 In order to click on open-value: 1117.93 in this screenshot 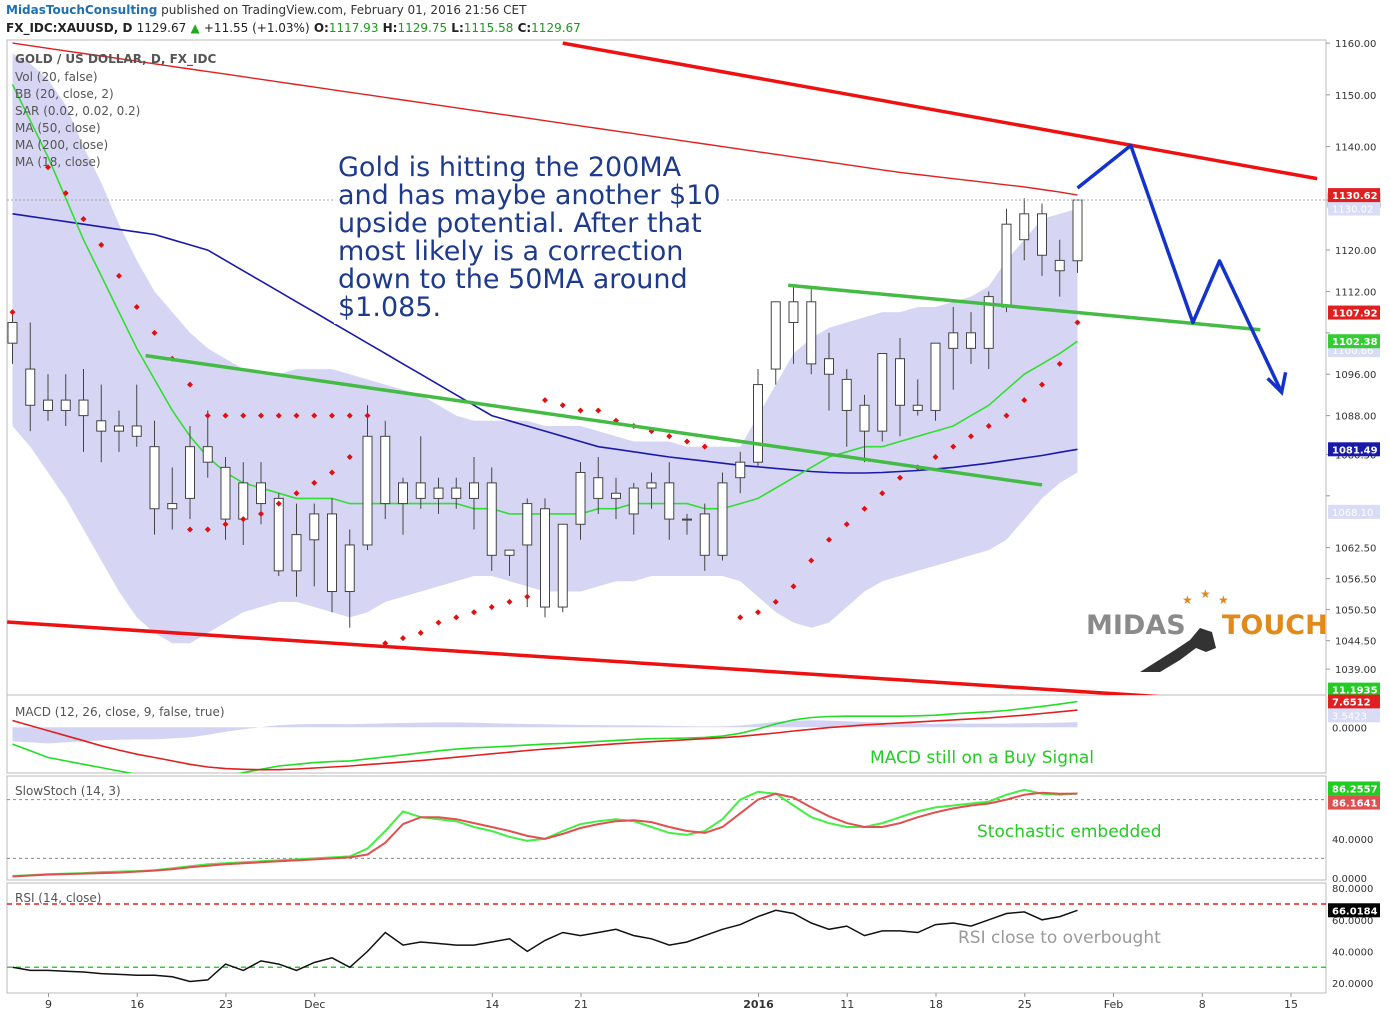, I will do `click(353, 28)`.